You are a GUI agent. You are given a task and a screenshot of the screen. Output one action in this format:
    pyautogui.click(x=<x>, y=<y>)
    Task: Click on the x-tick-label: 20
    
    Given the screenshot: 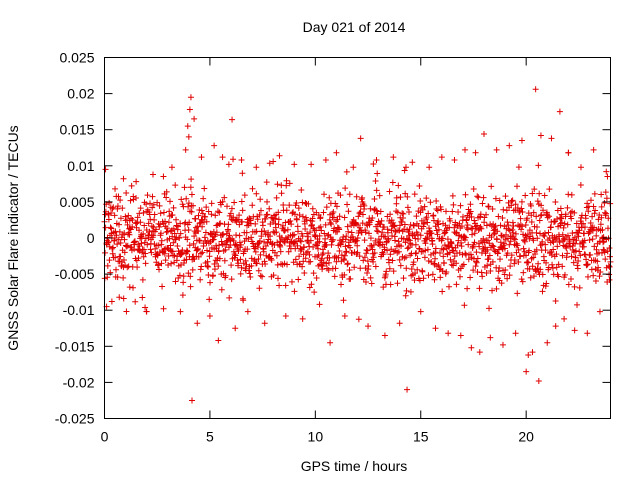 What is the action you would take?
    pyautogui.click(x=526, y=437)
    